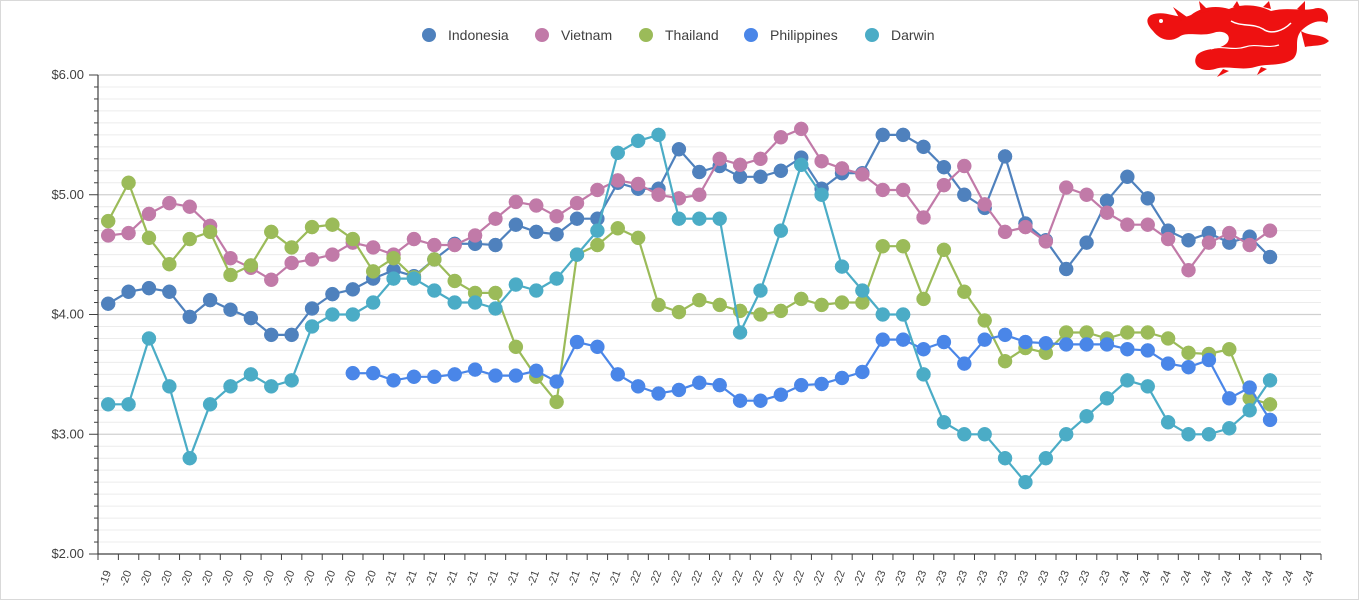 This screenshot has height=601, width=1359. What do you see at coordinates (791, 35) in the screenshot?
I see `legend-item-philippines: Philippines` at bounding box center [791, 35].